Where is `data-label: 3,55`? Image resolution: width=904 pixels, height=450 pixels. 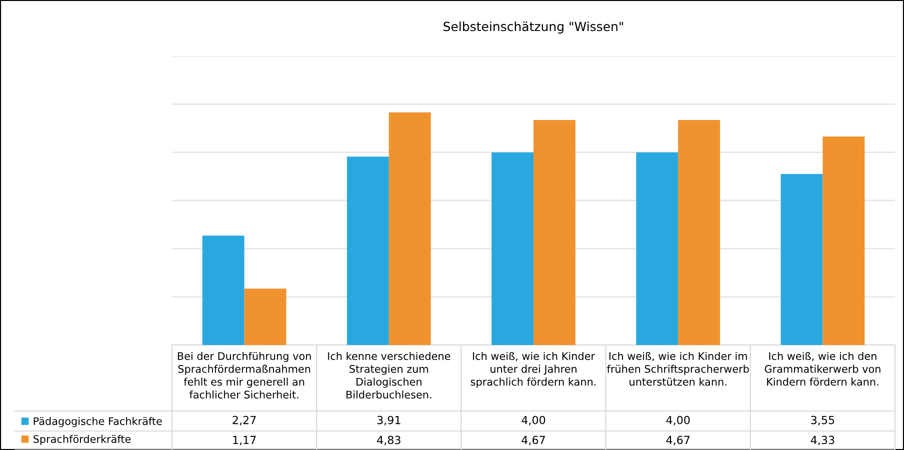
data-label: 3,55 is located at coordinates (822, 421).